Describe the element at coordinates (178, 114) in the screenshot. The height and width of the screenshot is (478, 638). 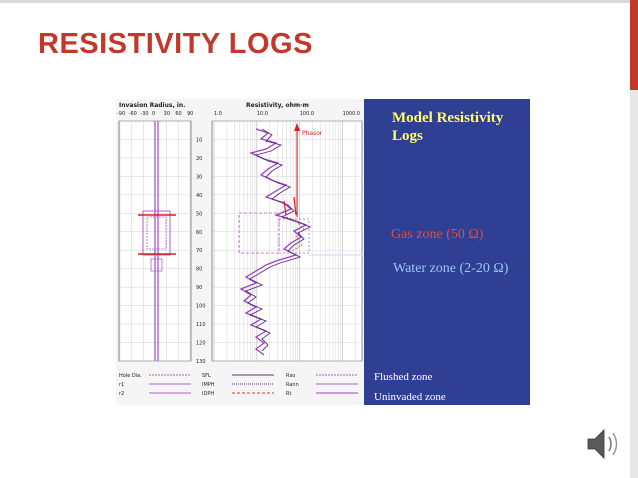
I see `left-tick-label: 60` at that location.